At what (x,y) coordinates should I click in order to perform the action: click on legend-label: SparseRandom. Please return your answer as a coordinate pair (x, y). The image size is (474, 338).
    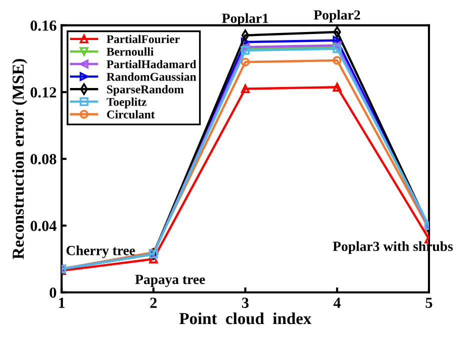
    Looking at the image, I should click on (145, 90).